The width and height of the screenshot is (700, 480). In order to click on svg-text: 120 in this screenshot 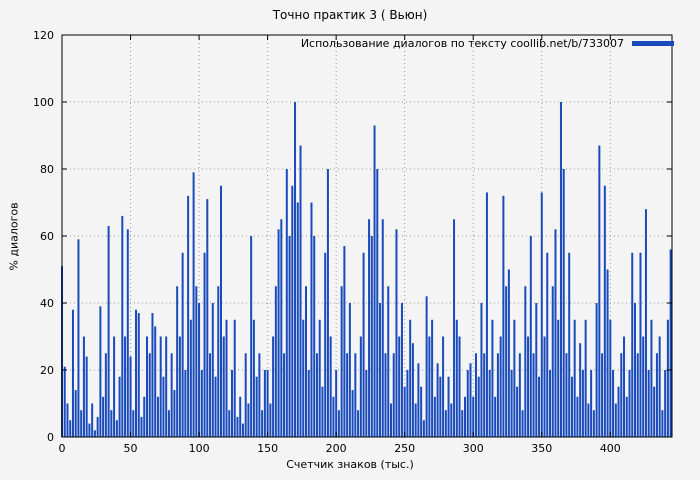, I will do `click(43, 35)`.